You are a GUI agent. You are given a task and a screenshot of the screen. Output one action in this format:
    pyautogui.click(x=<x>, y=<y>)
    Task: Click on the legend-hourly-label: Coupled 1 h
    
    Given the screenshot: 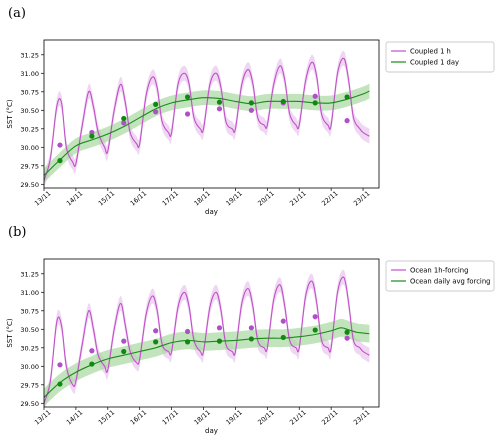 What is the action you would take?
    pyautogui.click(x=430, y=52)
    